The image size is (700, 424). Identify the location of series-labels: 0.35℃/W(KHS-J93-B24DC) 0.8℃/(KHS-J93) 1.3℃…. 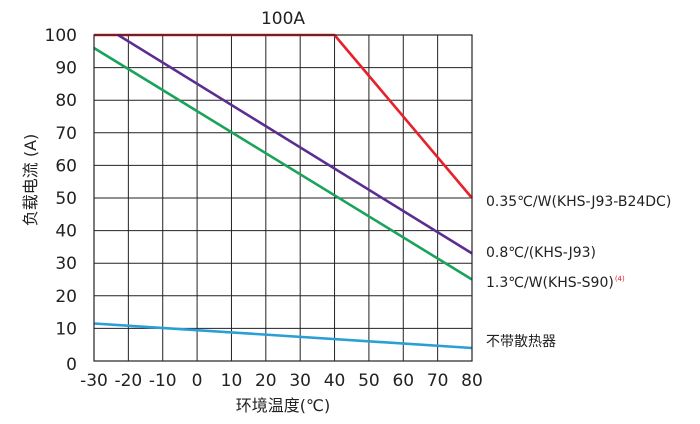
(578, 272).